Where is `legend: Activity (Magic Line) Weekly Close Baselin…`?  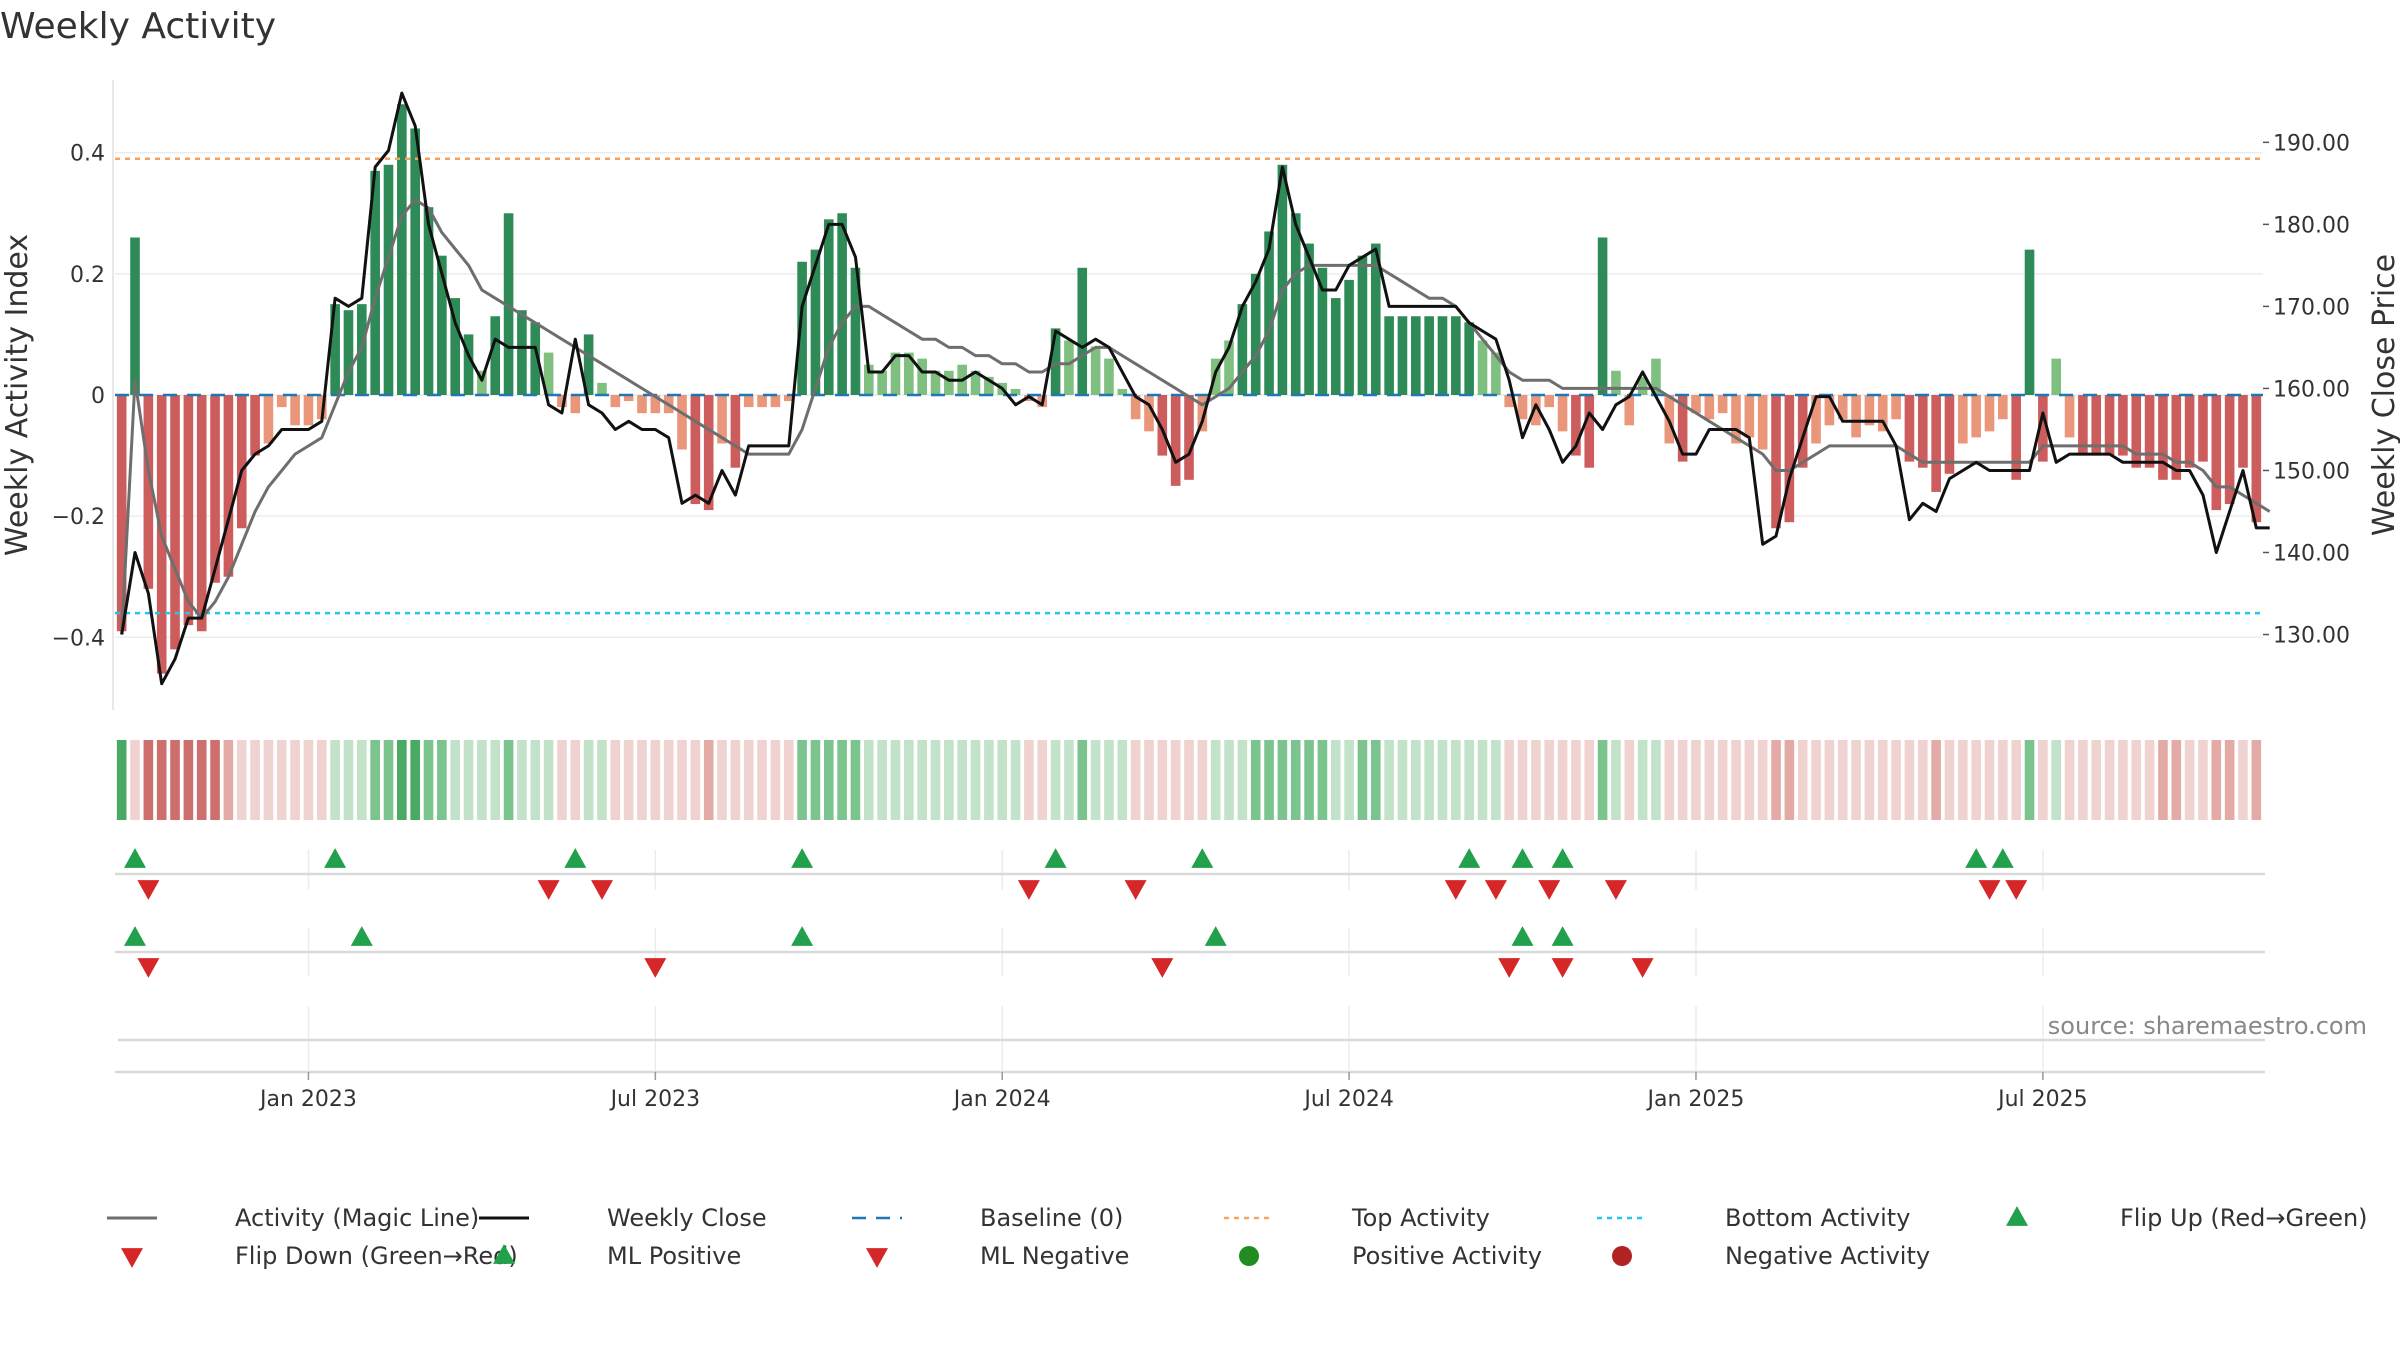 legend: Activity (Magic Line) Weekly Close Baselin… is located at coordinates (1237, 1237).